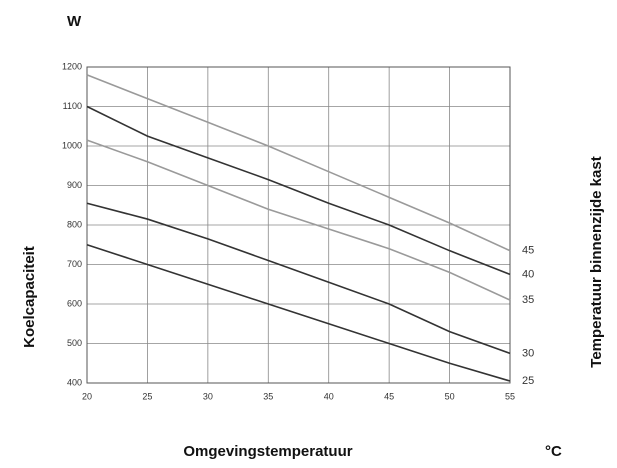  Describe the element at coordinates (528, 353) in the screenshot. I see `series-label: 30` at that location.